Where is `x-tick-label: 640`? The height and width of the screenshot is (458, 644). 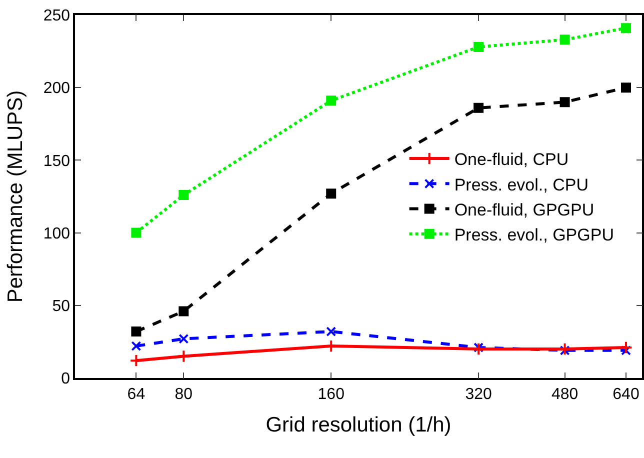 x-tick-label: 640 is located at coordinates (626, 394).